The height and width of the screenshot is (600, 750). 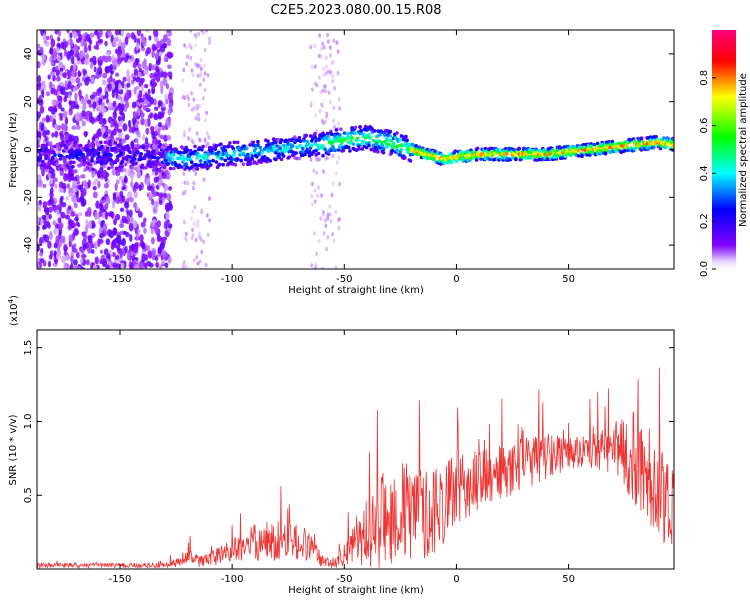 I want to click on x-tick-label: 0, so click(x=456, y=279).